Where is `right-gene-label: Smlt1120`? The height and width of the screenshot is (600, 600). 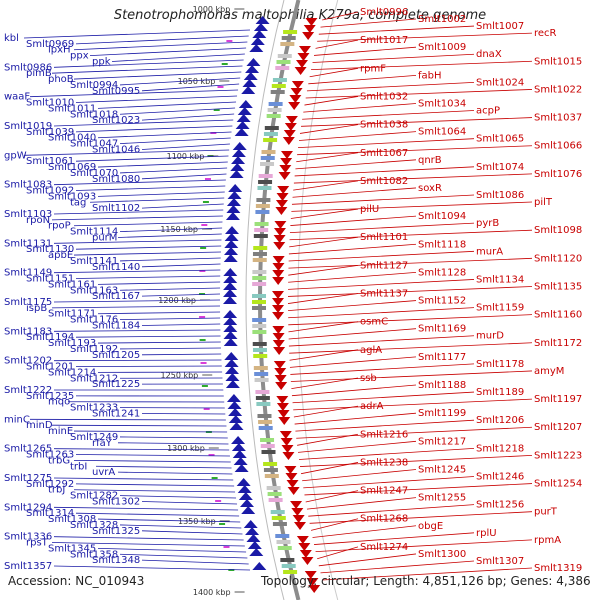 right-gene-label: Smlt1120 is located at coordinates (558, 258).